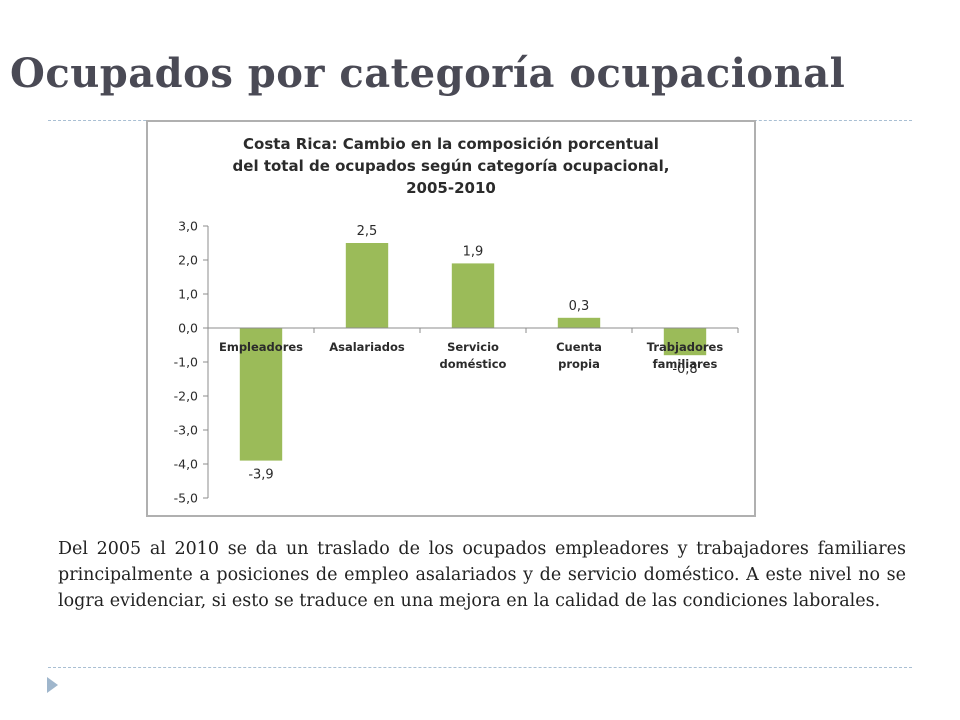 The width and height of the screenshot is (960, 720). Describe the element at coordinates (188, 226) in the screenshot. I see `y-tick-label: 3,0` at that location.